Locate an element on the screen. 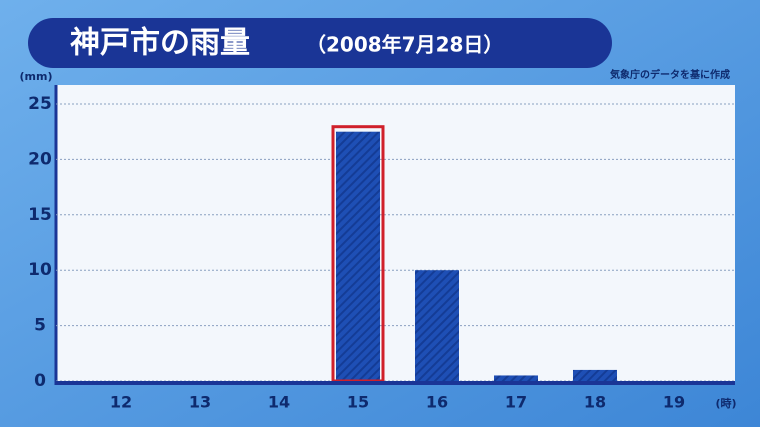 This screenshot has height=431, width=760. y-tick-label: 15 is located at coordinates (40, 215).